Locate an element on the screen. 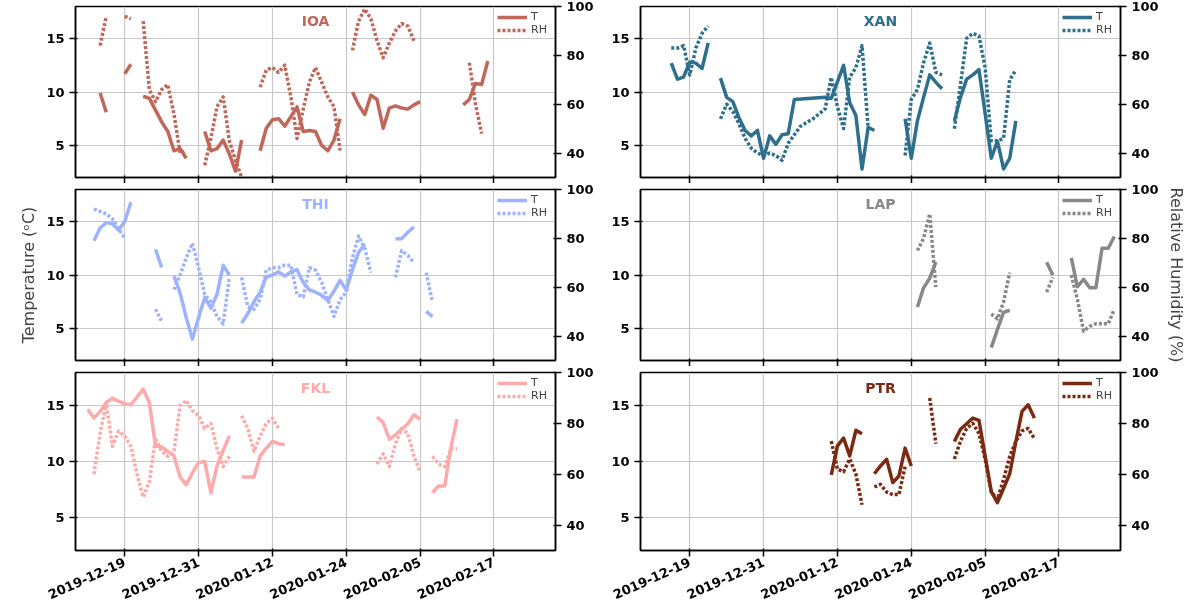 The image size is (1204, 610). text: THI is located at coordinates (315, 204).